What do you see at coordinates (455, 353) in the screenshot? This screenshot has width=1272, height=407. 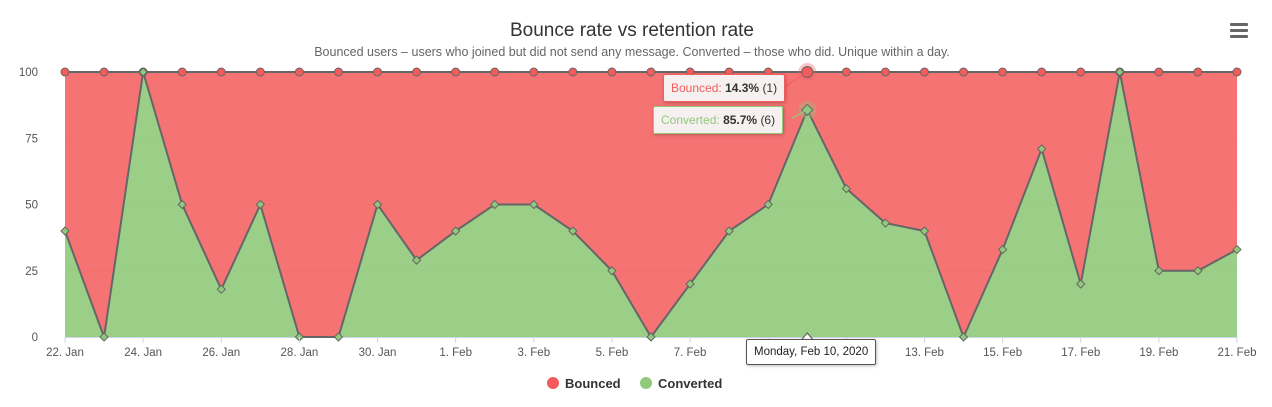 I see `x-tick-label: 1. Feb` at bounding box center [455, 353].